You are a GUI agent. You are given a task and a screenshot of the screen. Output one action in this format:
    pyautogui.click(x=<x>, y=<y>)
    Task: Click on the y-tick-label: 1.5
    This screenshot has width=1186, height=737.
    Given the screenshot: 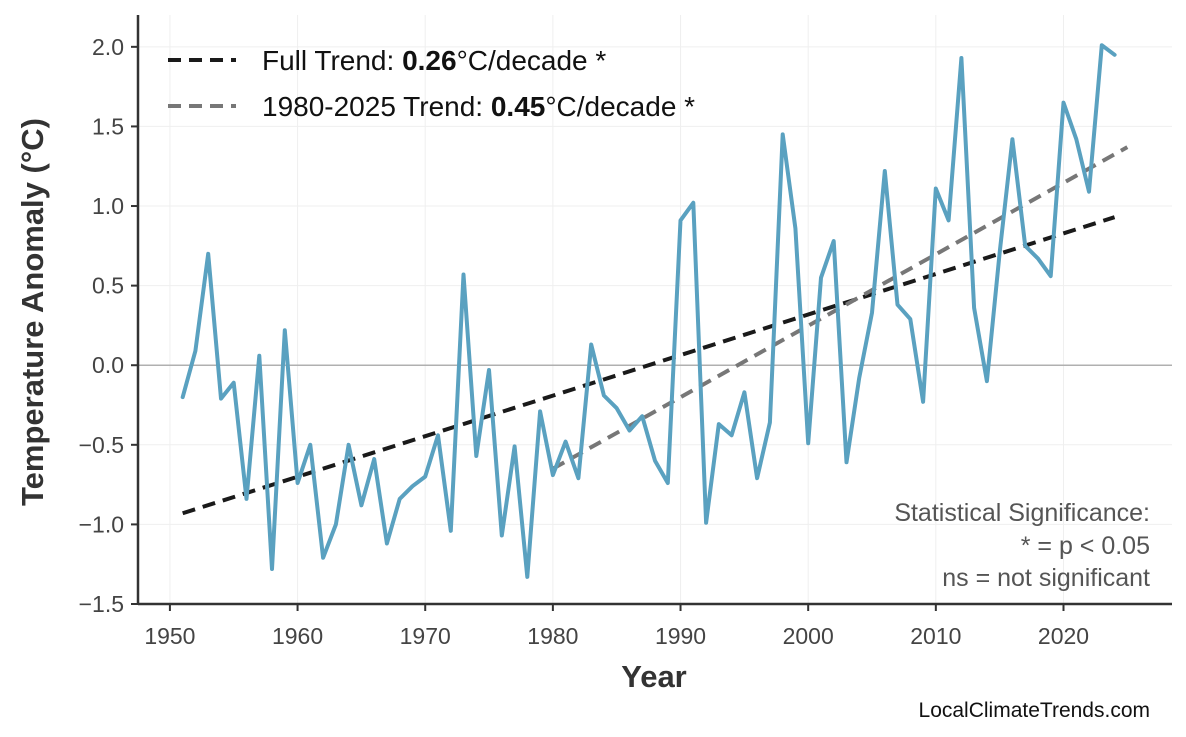 What is the action you would take?
    pyautogui.click(x=108, y=126)
    